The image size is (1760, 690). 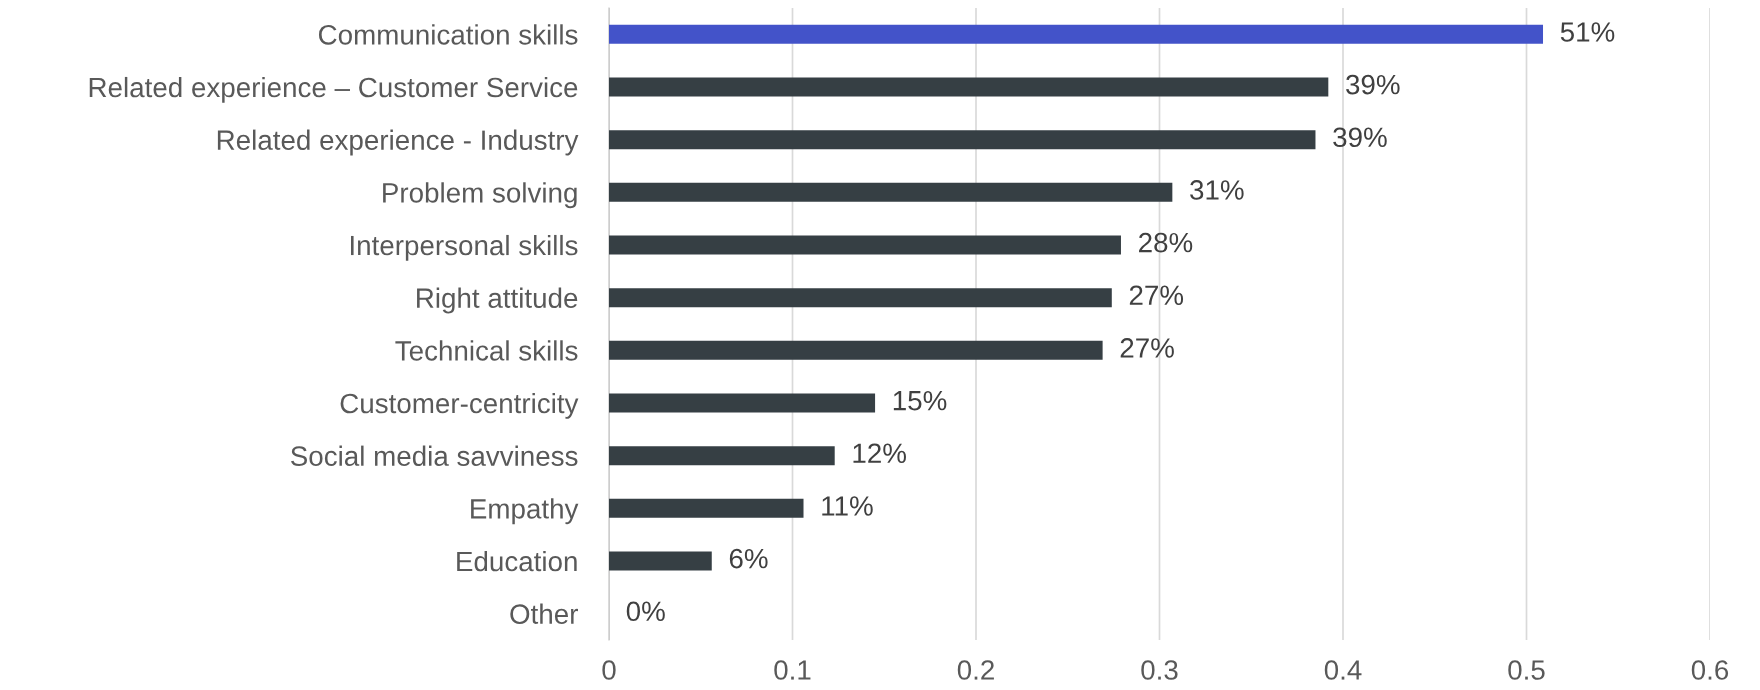 I want to click on x-tick-label: 0.1, so click(x=792, y=670).